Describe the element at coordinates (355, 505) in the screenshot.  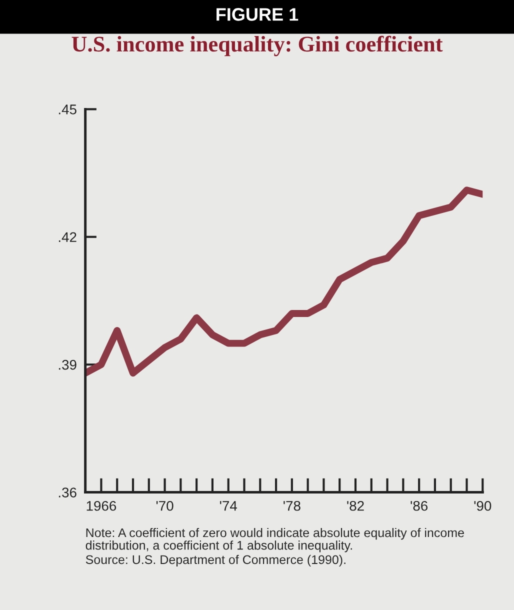
I see `x-tick-label: '82` at that location.